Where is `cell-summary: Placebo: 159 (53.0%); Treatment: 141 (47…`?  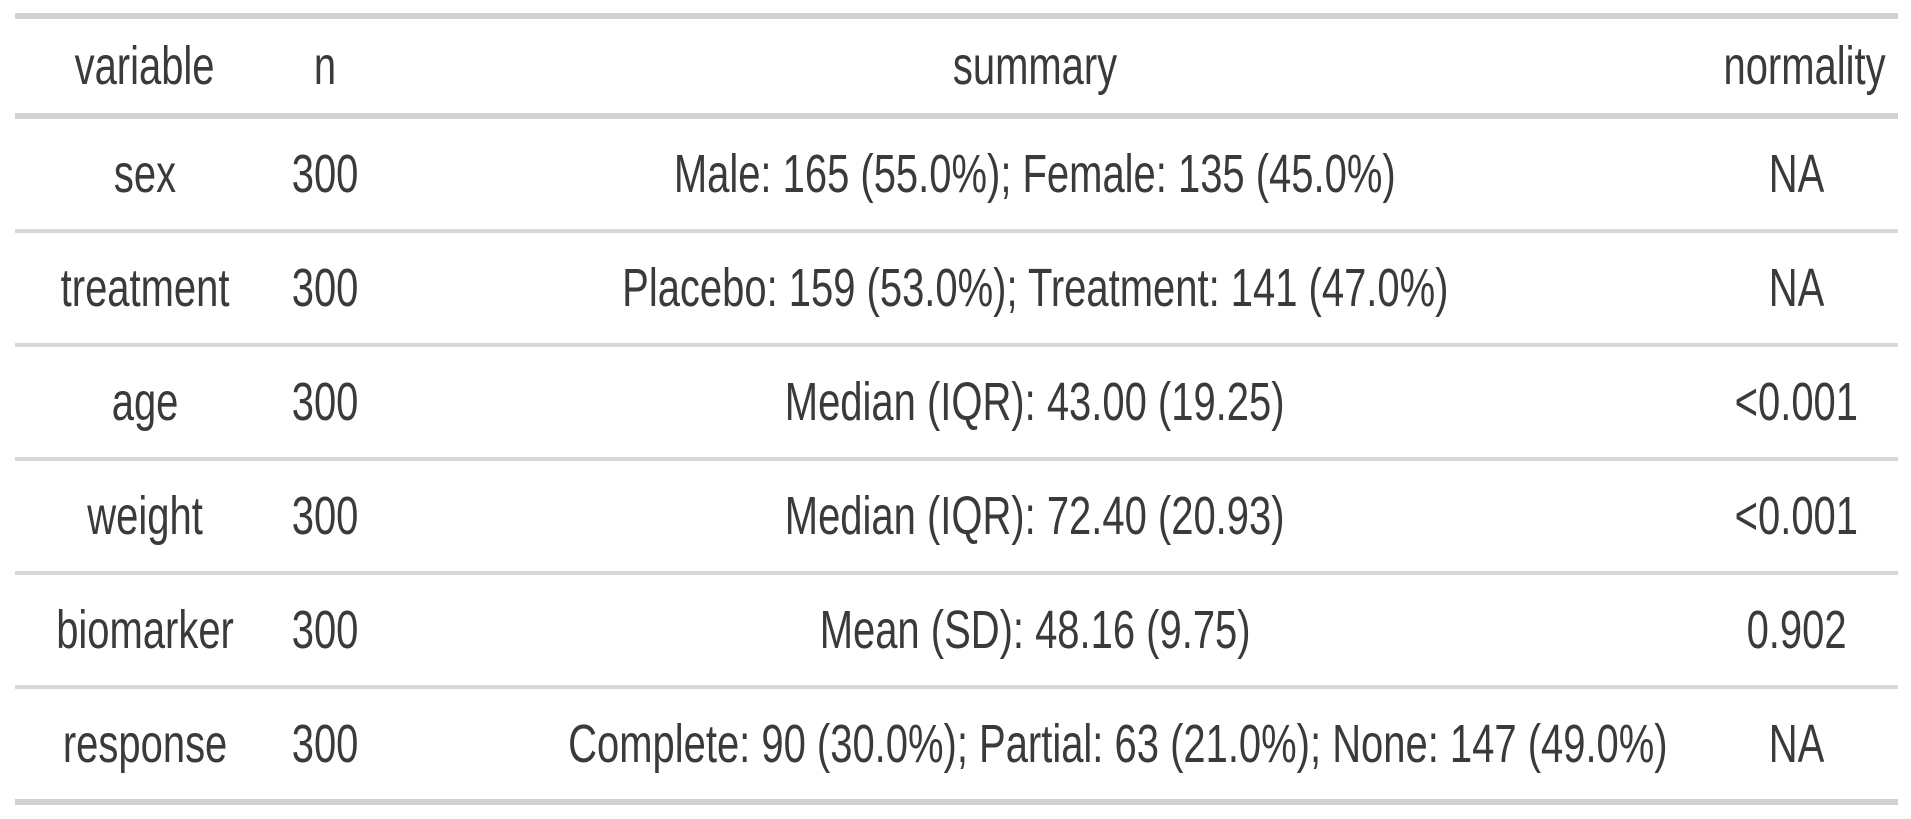 cell-summary: Placebo: 159 (53.0%); Treatment: 141 (47… is located at coordinates (1035, 290).